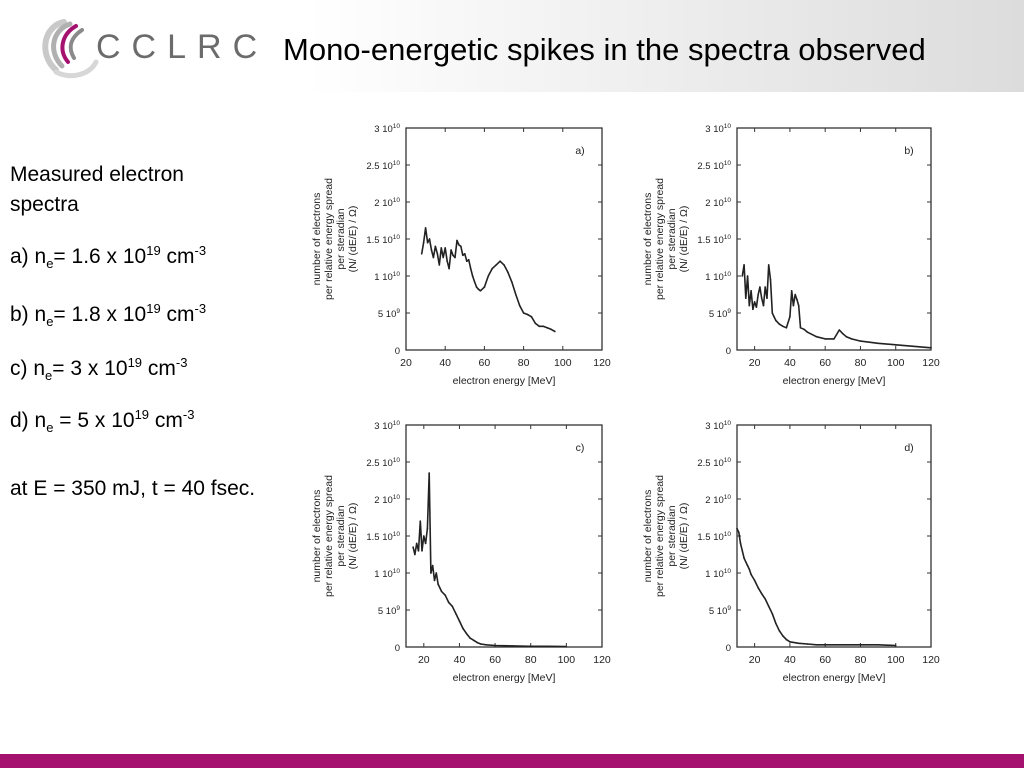 The image size is (1024, 768). Describe the element at coordinates (97, 189) in the screenshot. I see `intro-text: Measured electron spectra` at that location.